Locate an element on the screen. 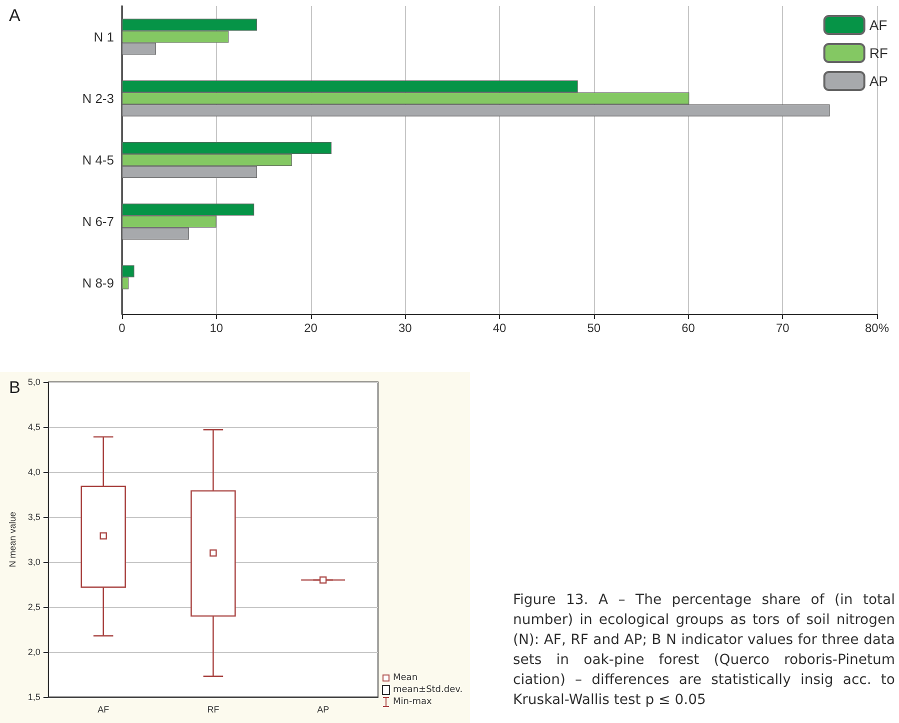 This screenshot has width=899, height=723. y-tick-label: 2,5 is located at coordinates (34, 607).